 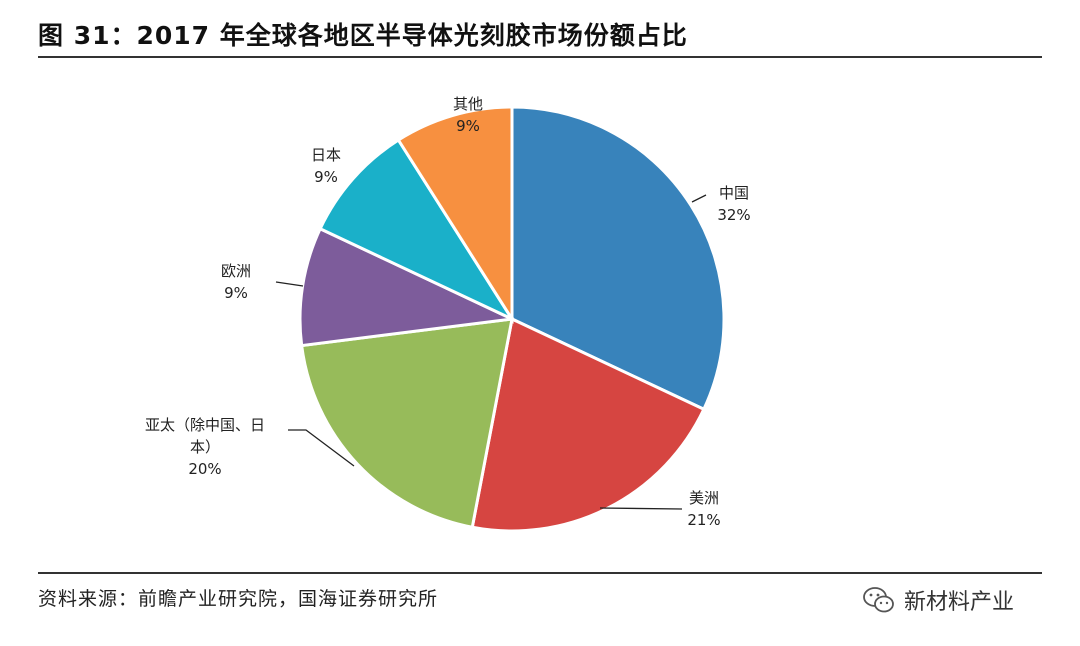 What do you see at coordinates (878, 600) in the screenshot?
I see `wechat-icon` at bounding box center [878, 600].